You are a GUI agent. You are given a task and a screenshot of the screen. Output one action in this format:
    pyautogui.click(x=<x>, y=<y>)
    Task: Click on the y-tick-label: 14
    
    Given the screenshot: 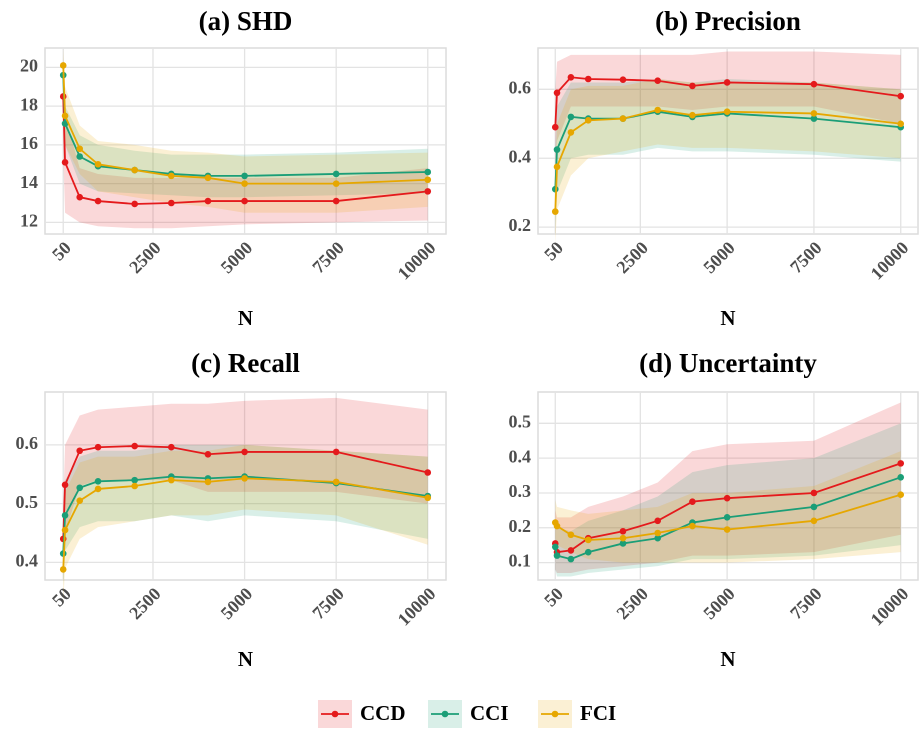 What is the action you would take?
    pyautogui.click(x=29, y=182)
    